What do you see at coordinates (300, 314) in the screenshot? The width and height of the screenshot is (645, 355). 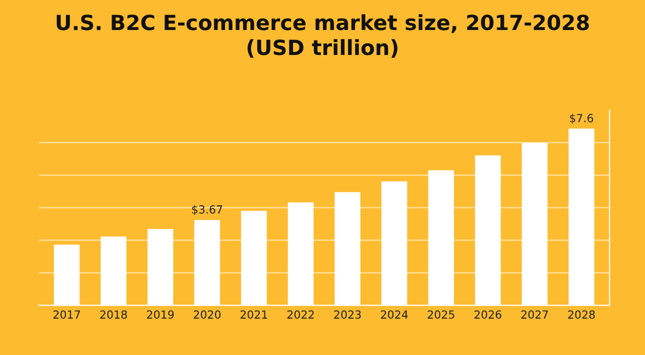 I see `x-tick-label: 2022` at bounding box center [300, 314].